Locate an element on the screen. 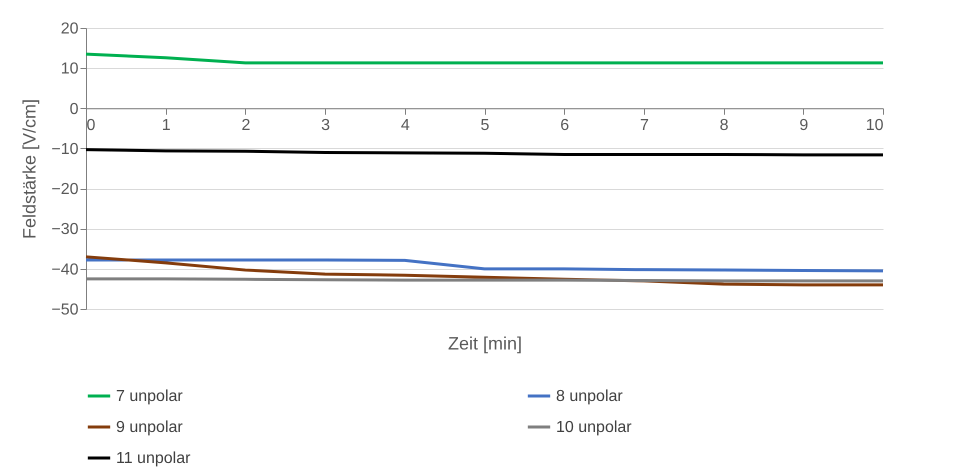 Image resolution: width=973 pixels, height=473 pixels. x-tick-label: 7 is located at coordinates (644, 125).